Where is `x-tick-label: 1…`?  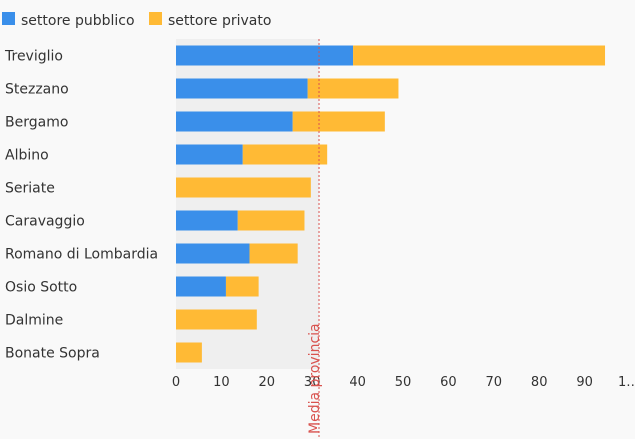
x-tick-label: 1… is located at coordinates (626, 382).